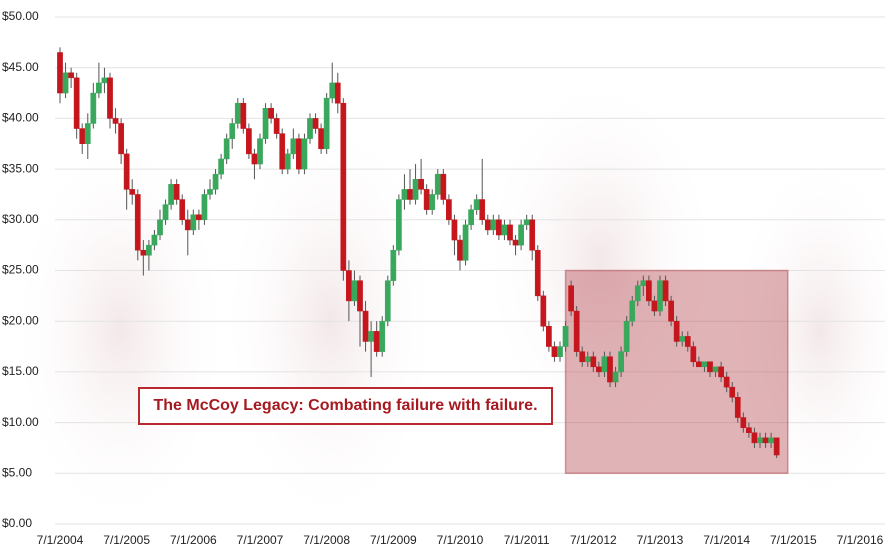  What do you see at coordinates (20, 422) in the screenshot?
I see `y-tick-label: $10.00` at bounding box center [20, 422].